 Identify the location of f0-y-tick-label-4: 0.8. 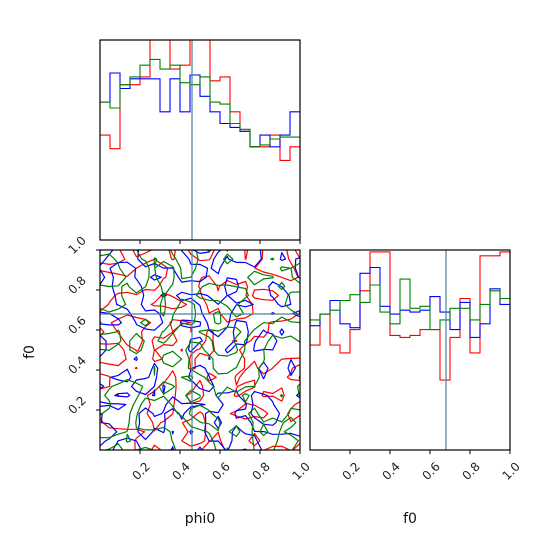
(76, 284).